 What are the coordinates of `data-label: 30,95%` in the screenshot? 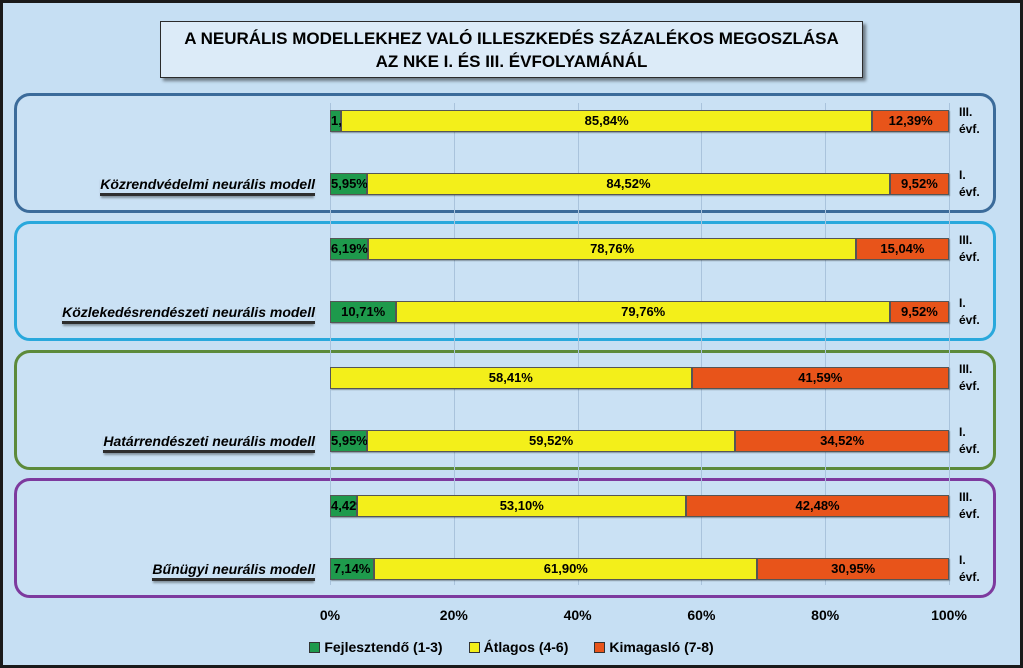 It's located at (853, 568).